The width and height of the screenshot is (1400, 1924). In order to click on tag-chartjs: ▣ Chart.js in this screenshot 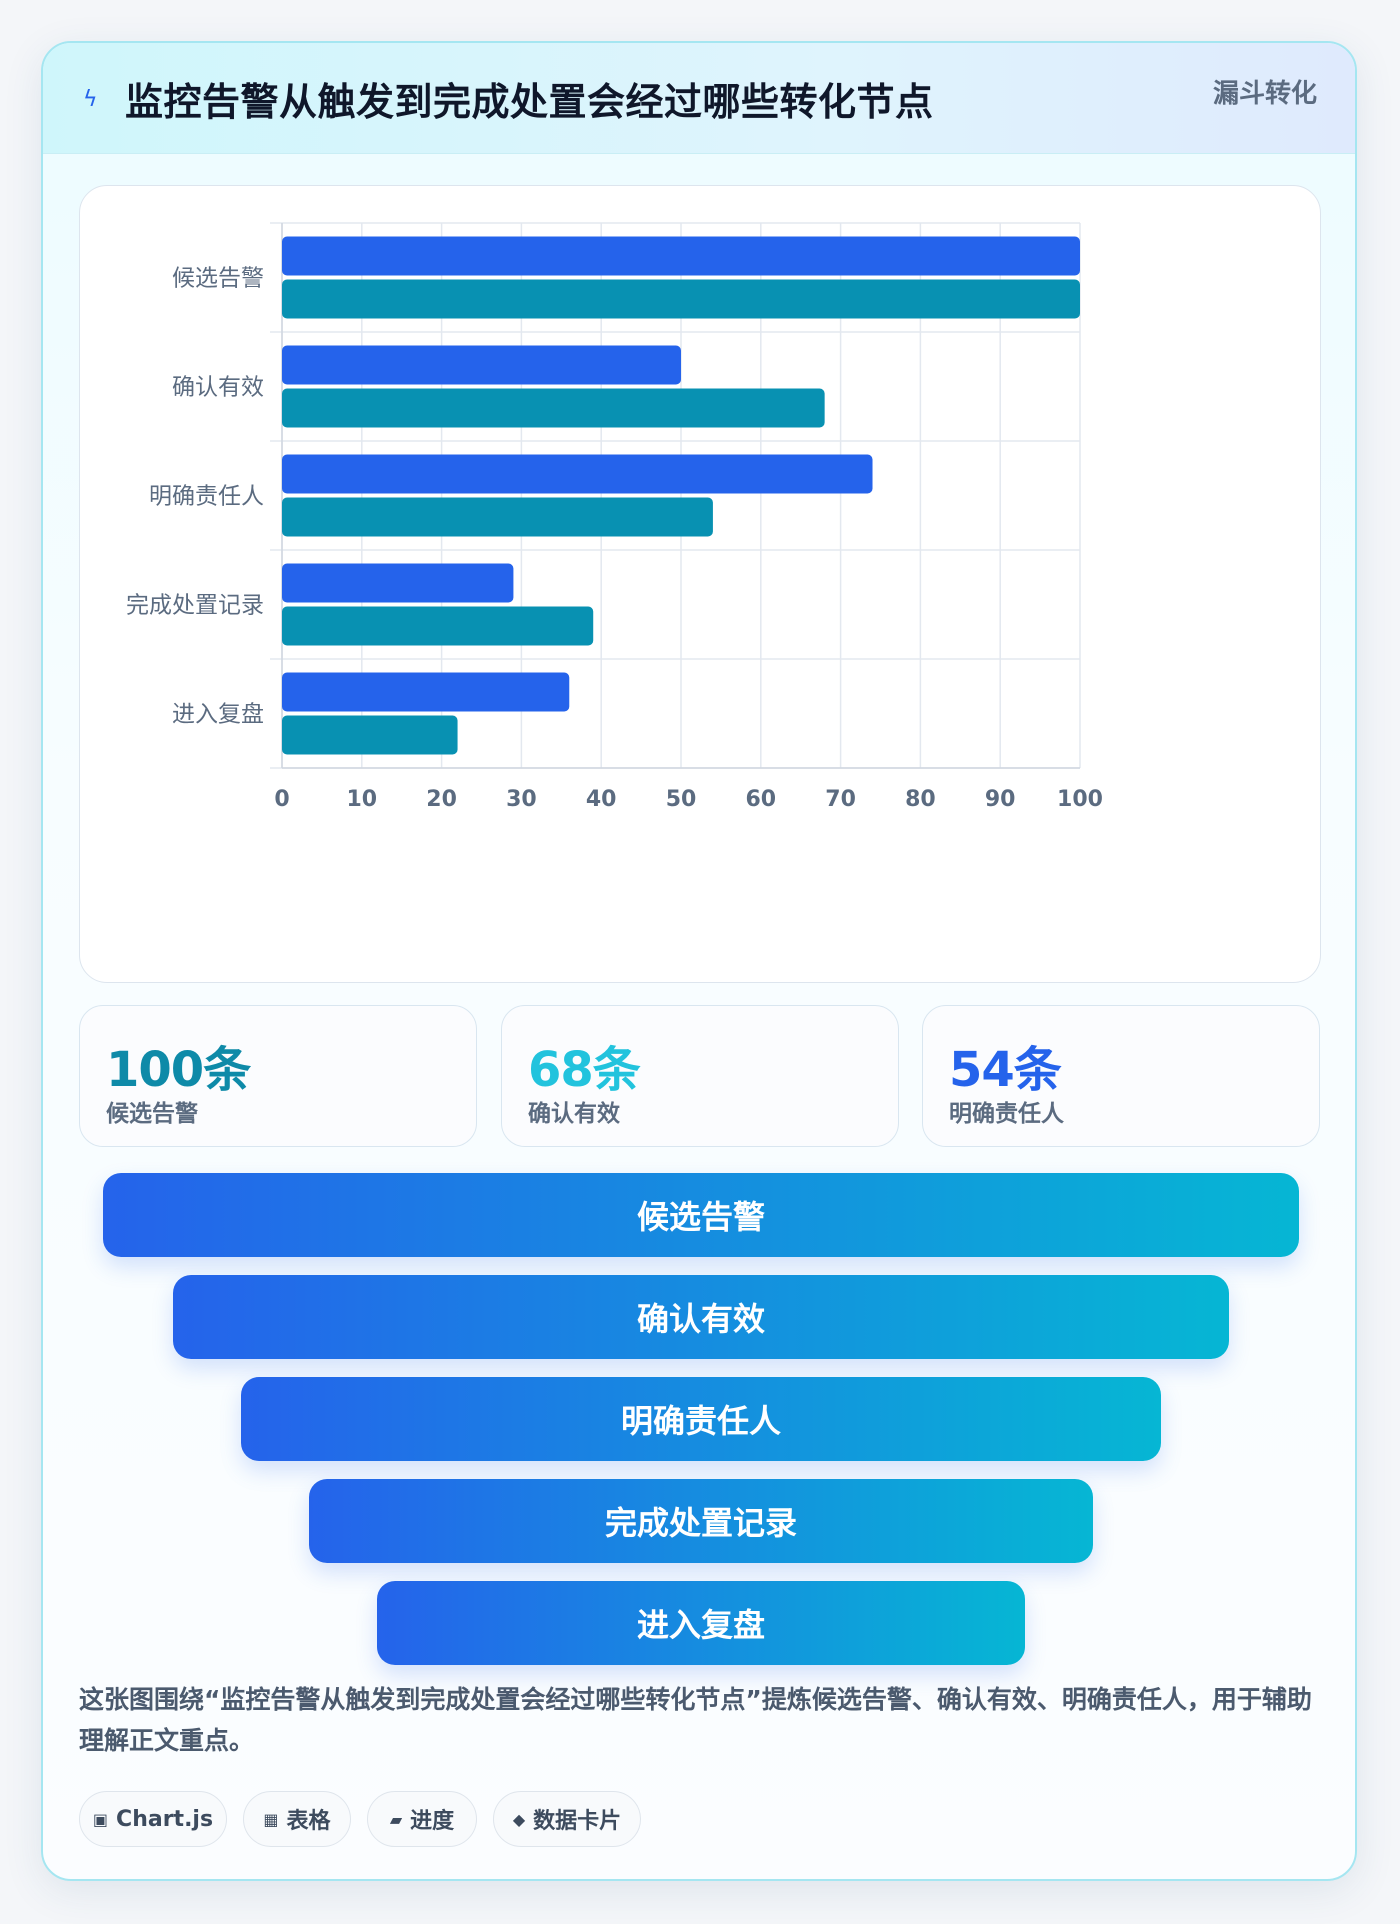, I will do `click(153, 1819)`.